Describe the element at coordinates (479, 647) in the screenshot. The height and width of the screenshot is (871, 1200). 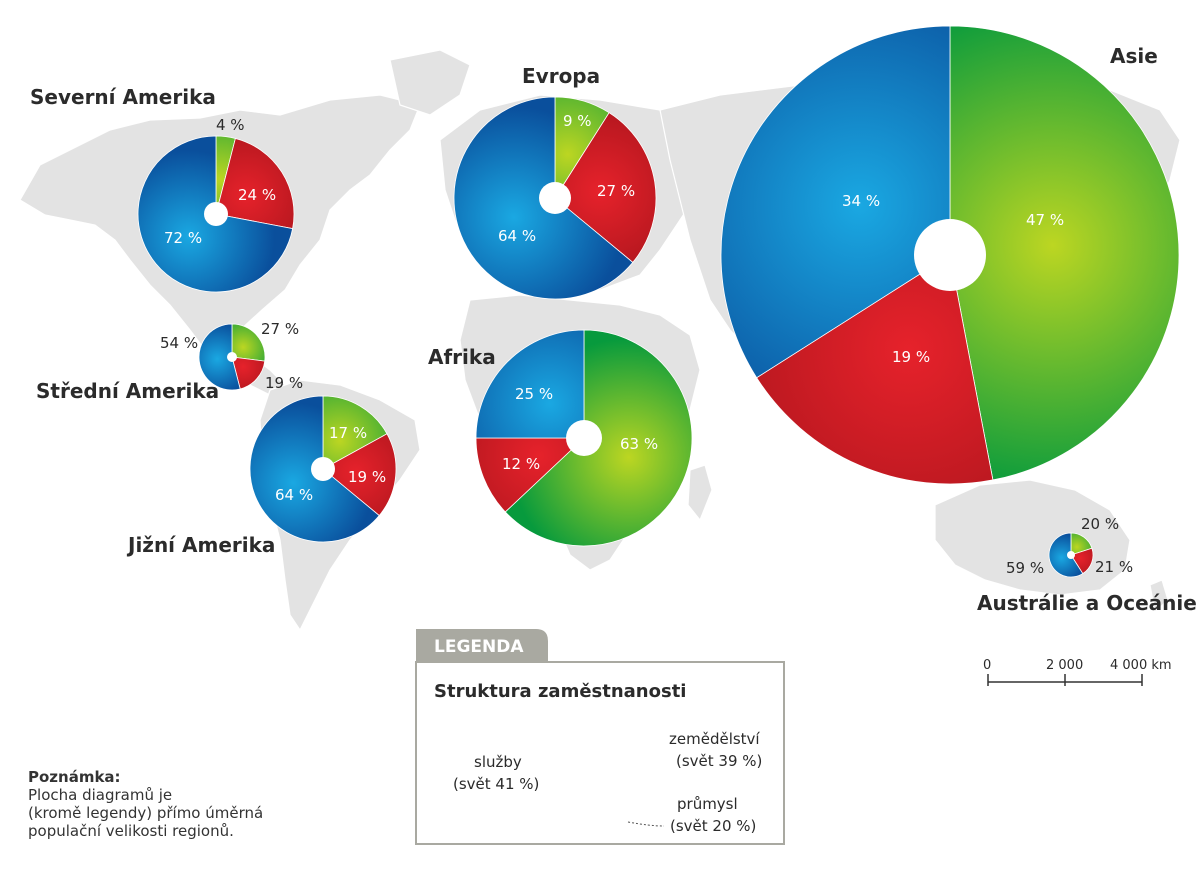
I see `legend-tab-label: LEGENDA` at that location.